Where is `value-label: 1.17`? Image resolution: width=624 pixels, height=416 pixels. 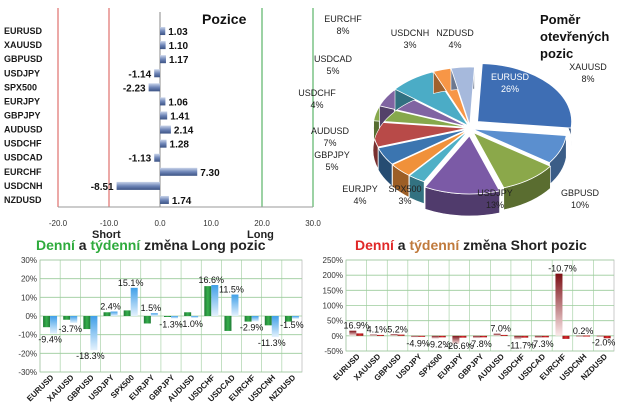 value-label: 1.17 is located at coordinates (179, 60).